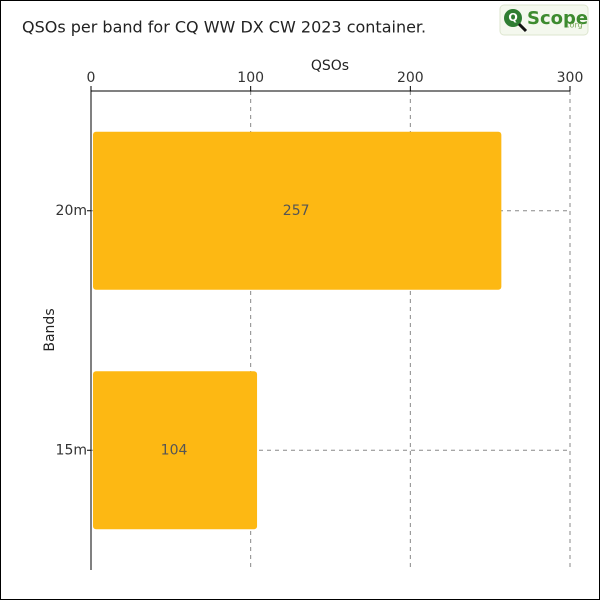 Image resolution: width=600 pixels, height=604 pixels. Describe the element at coordinates (330, 66) in the screenshot. I see `x-axis-label: QSOs` at that location.